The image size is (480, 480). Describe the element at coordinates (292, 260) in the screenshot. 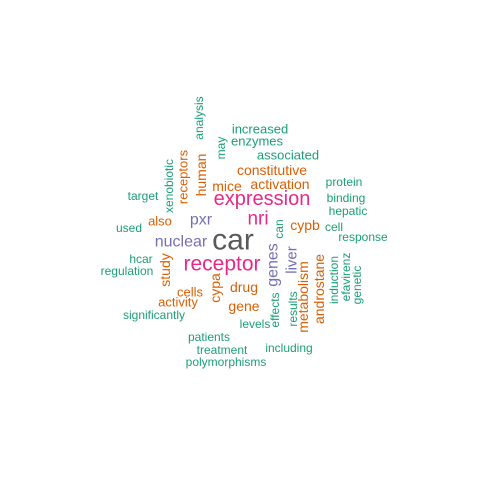

I see `word-liver: liver` at that location.